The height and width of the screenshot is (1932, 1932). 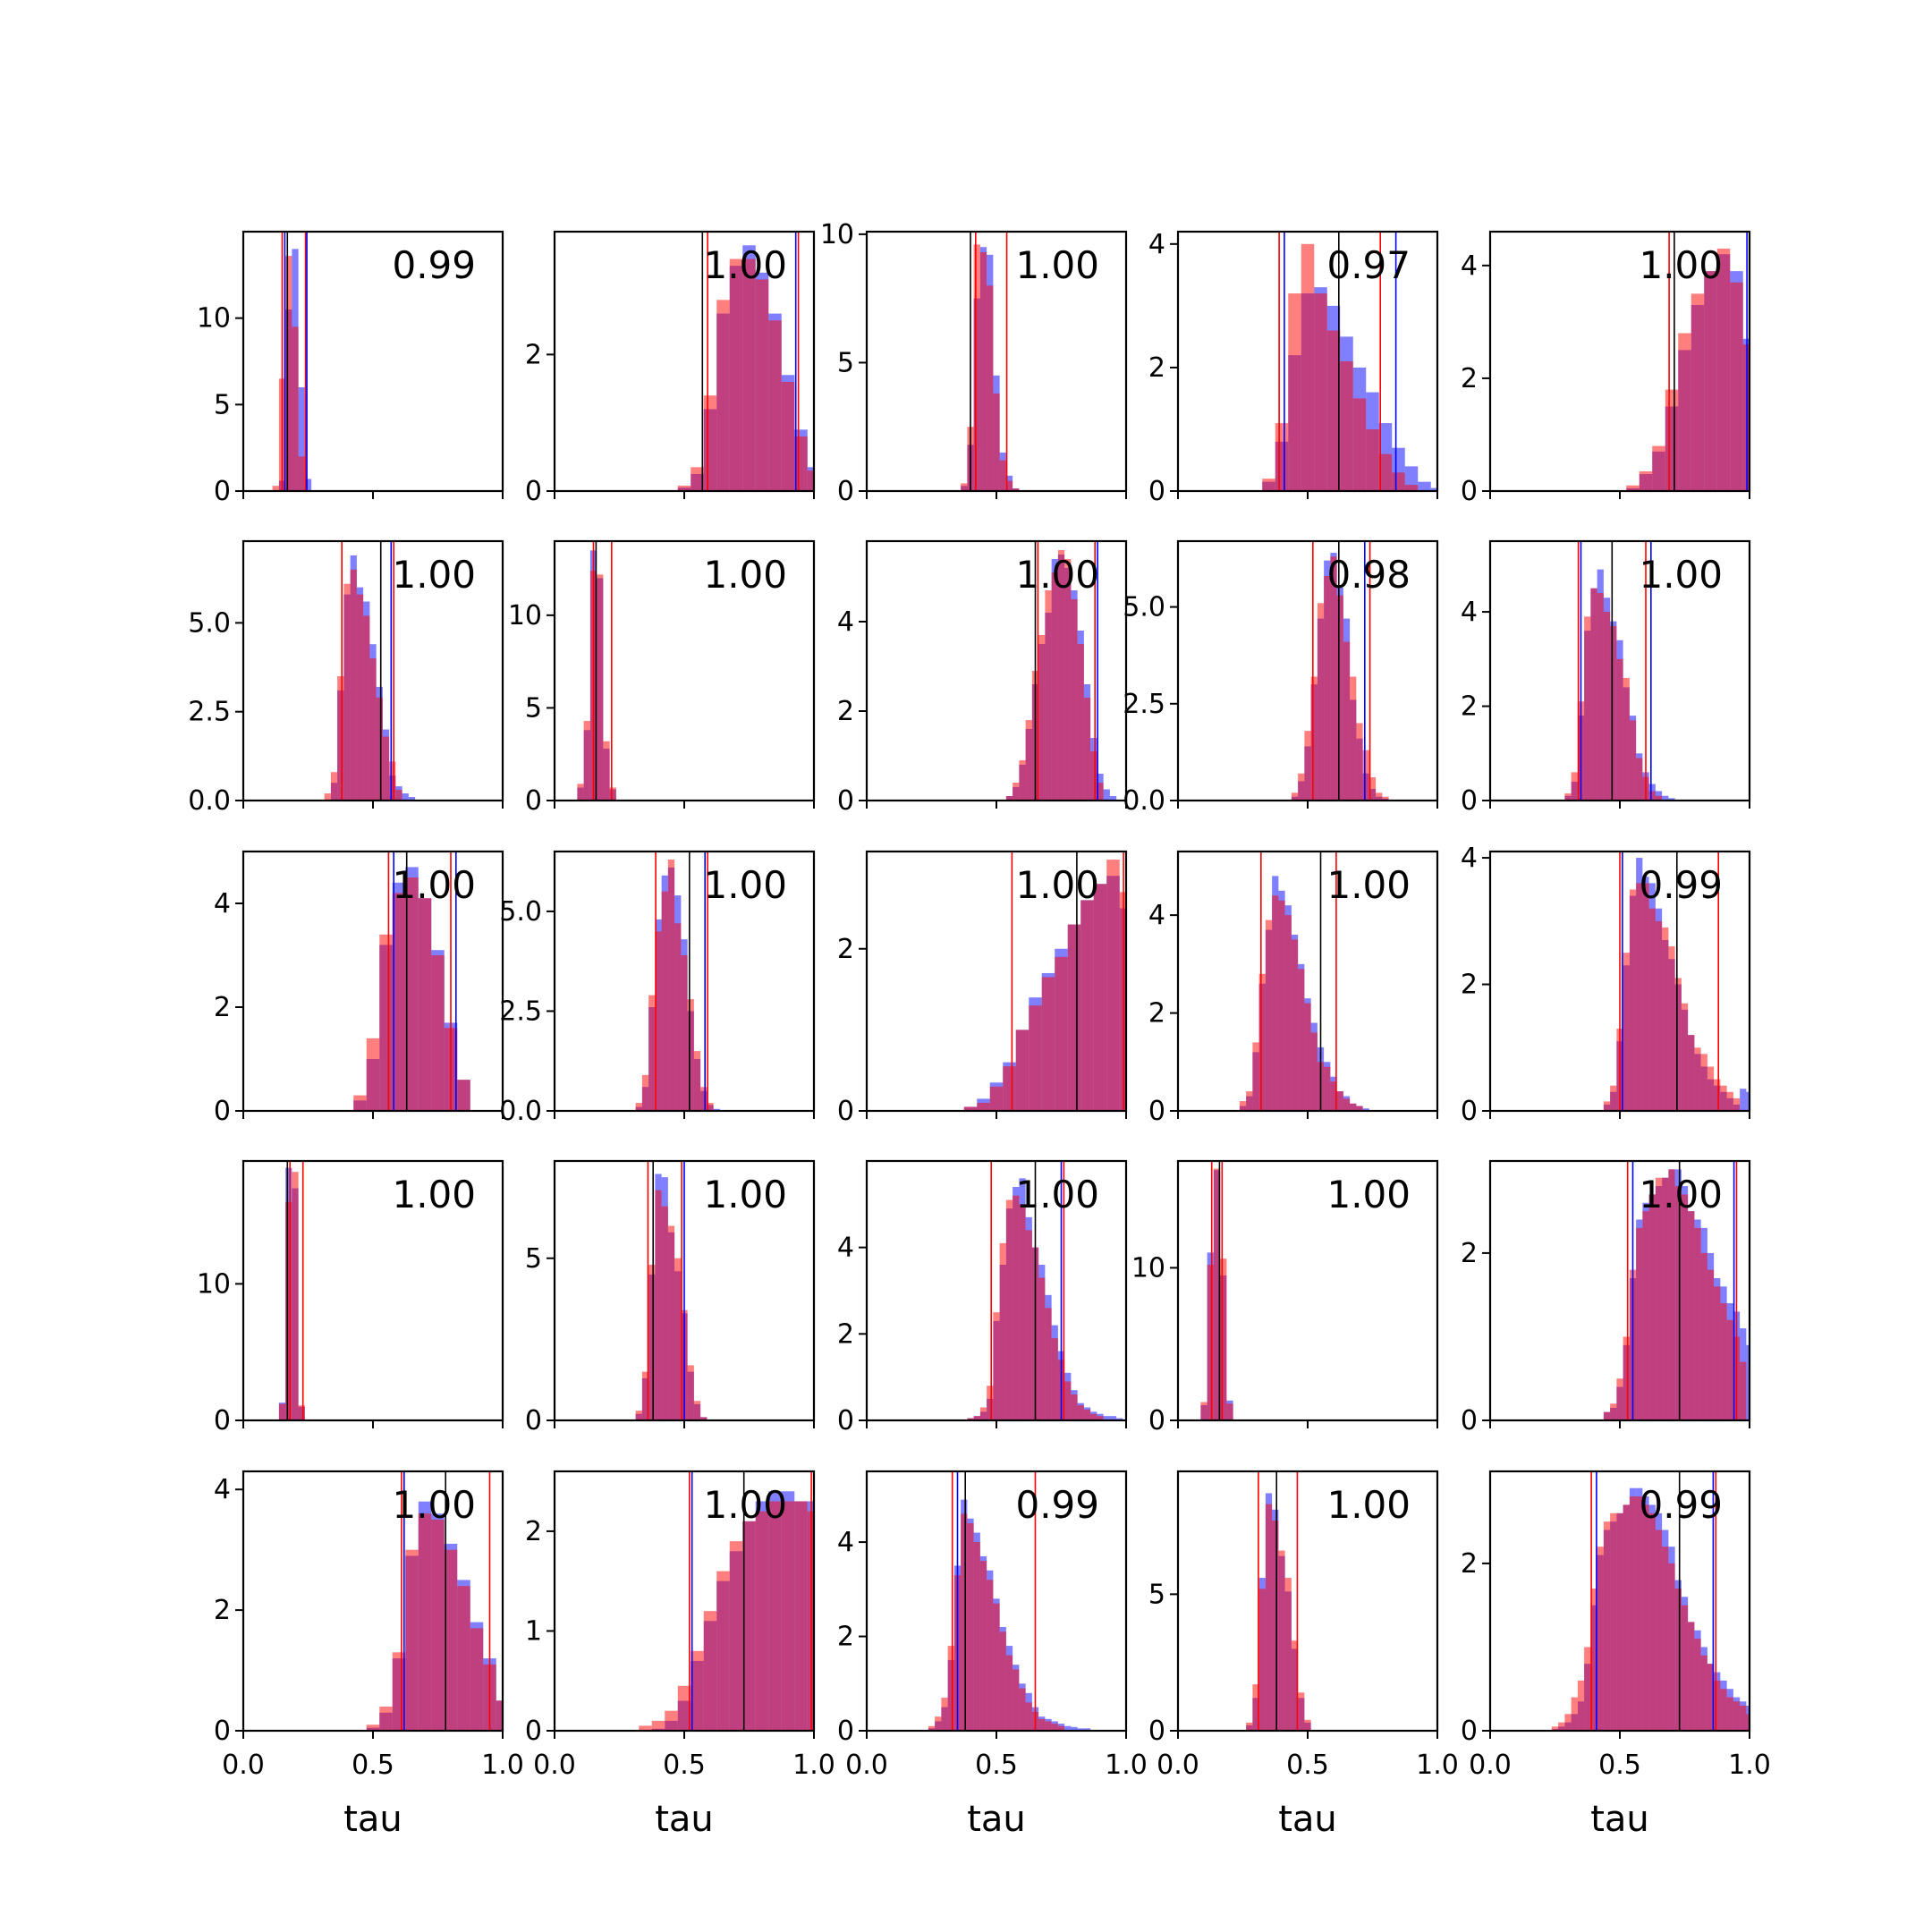 I want to click on panel-r3-c1: 051.00, so click(x=670, y=1297).